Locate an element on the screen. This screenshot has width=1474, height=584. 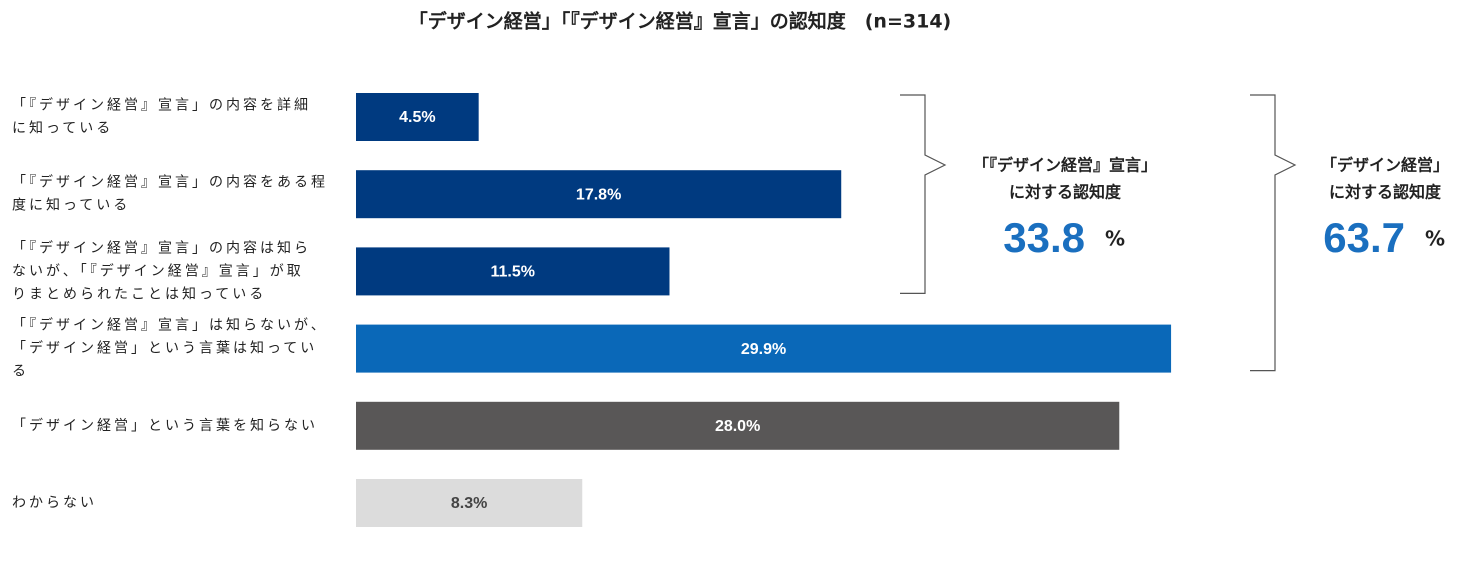
value-label: 28.0% is located at coordinates (737, 426).